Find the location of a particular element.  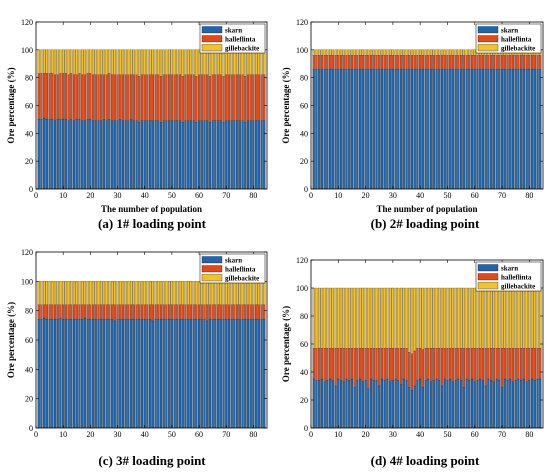

x-tick-label: 50 is located at coordinates (172, 195).